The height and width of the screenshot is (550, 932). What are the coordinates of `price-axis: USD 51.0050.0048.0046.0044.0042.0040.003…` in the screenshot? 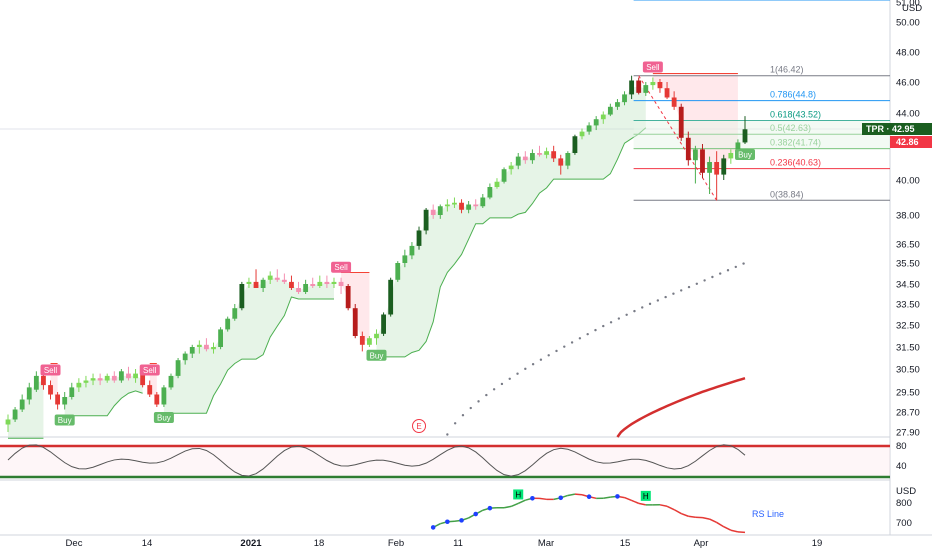 It's located at (909, 219).